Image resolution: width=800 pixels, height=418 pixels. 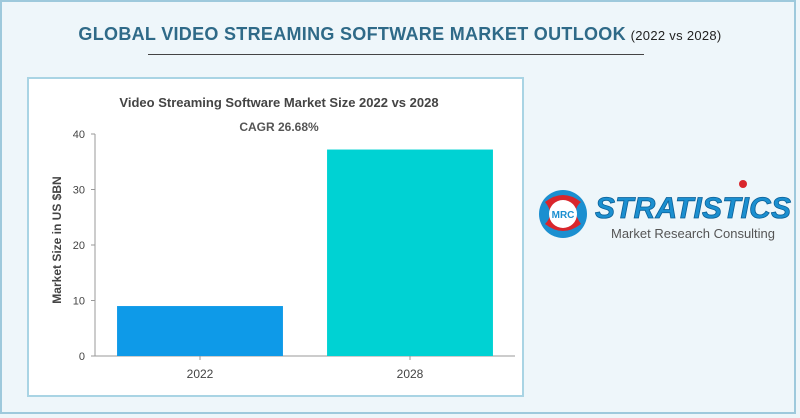 I want to click on cagr-label: CAGR 26.68%, so click(x=279, y=127).